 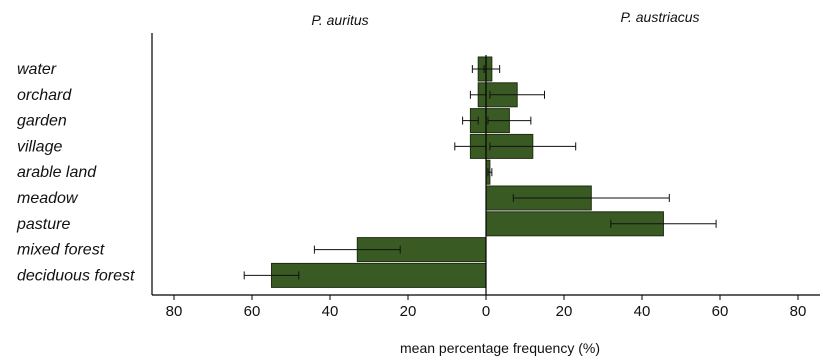 I want to click on category-label: deciduous forest, so click(x=76, y=275).